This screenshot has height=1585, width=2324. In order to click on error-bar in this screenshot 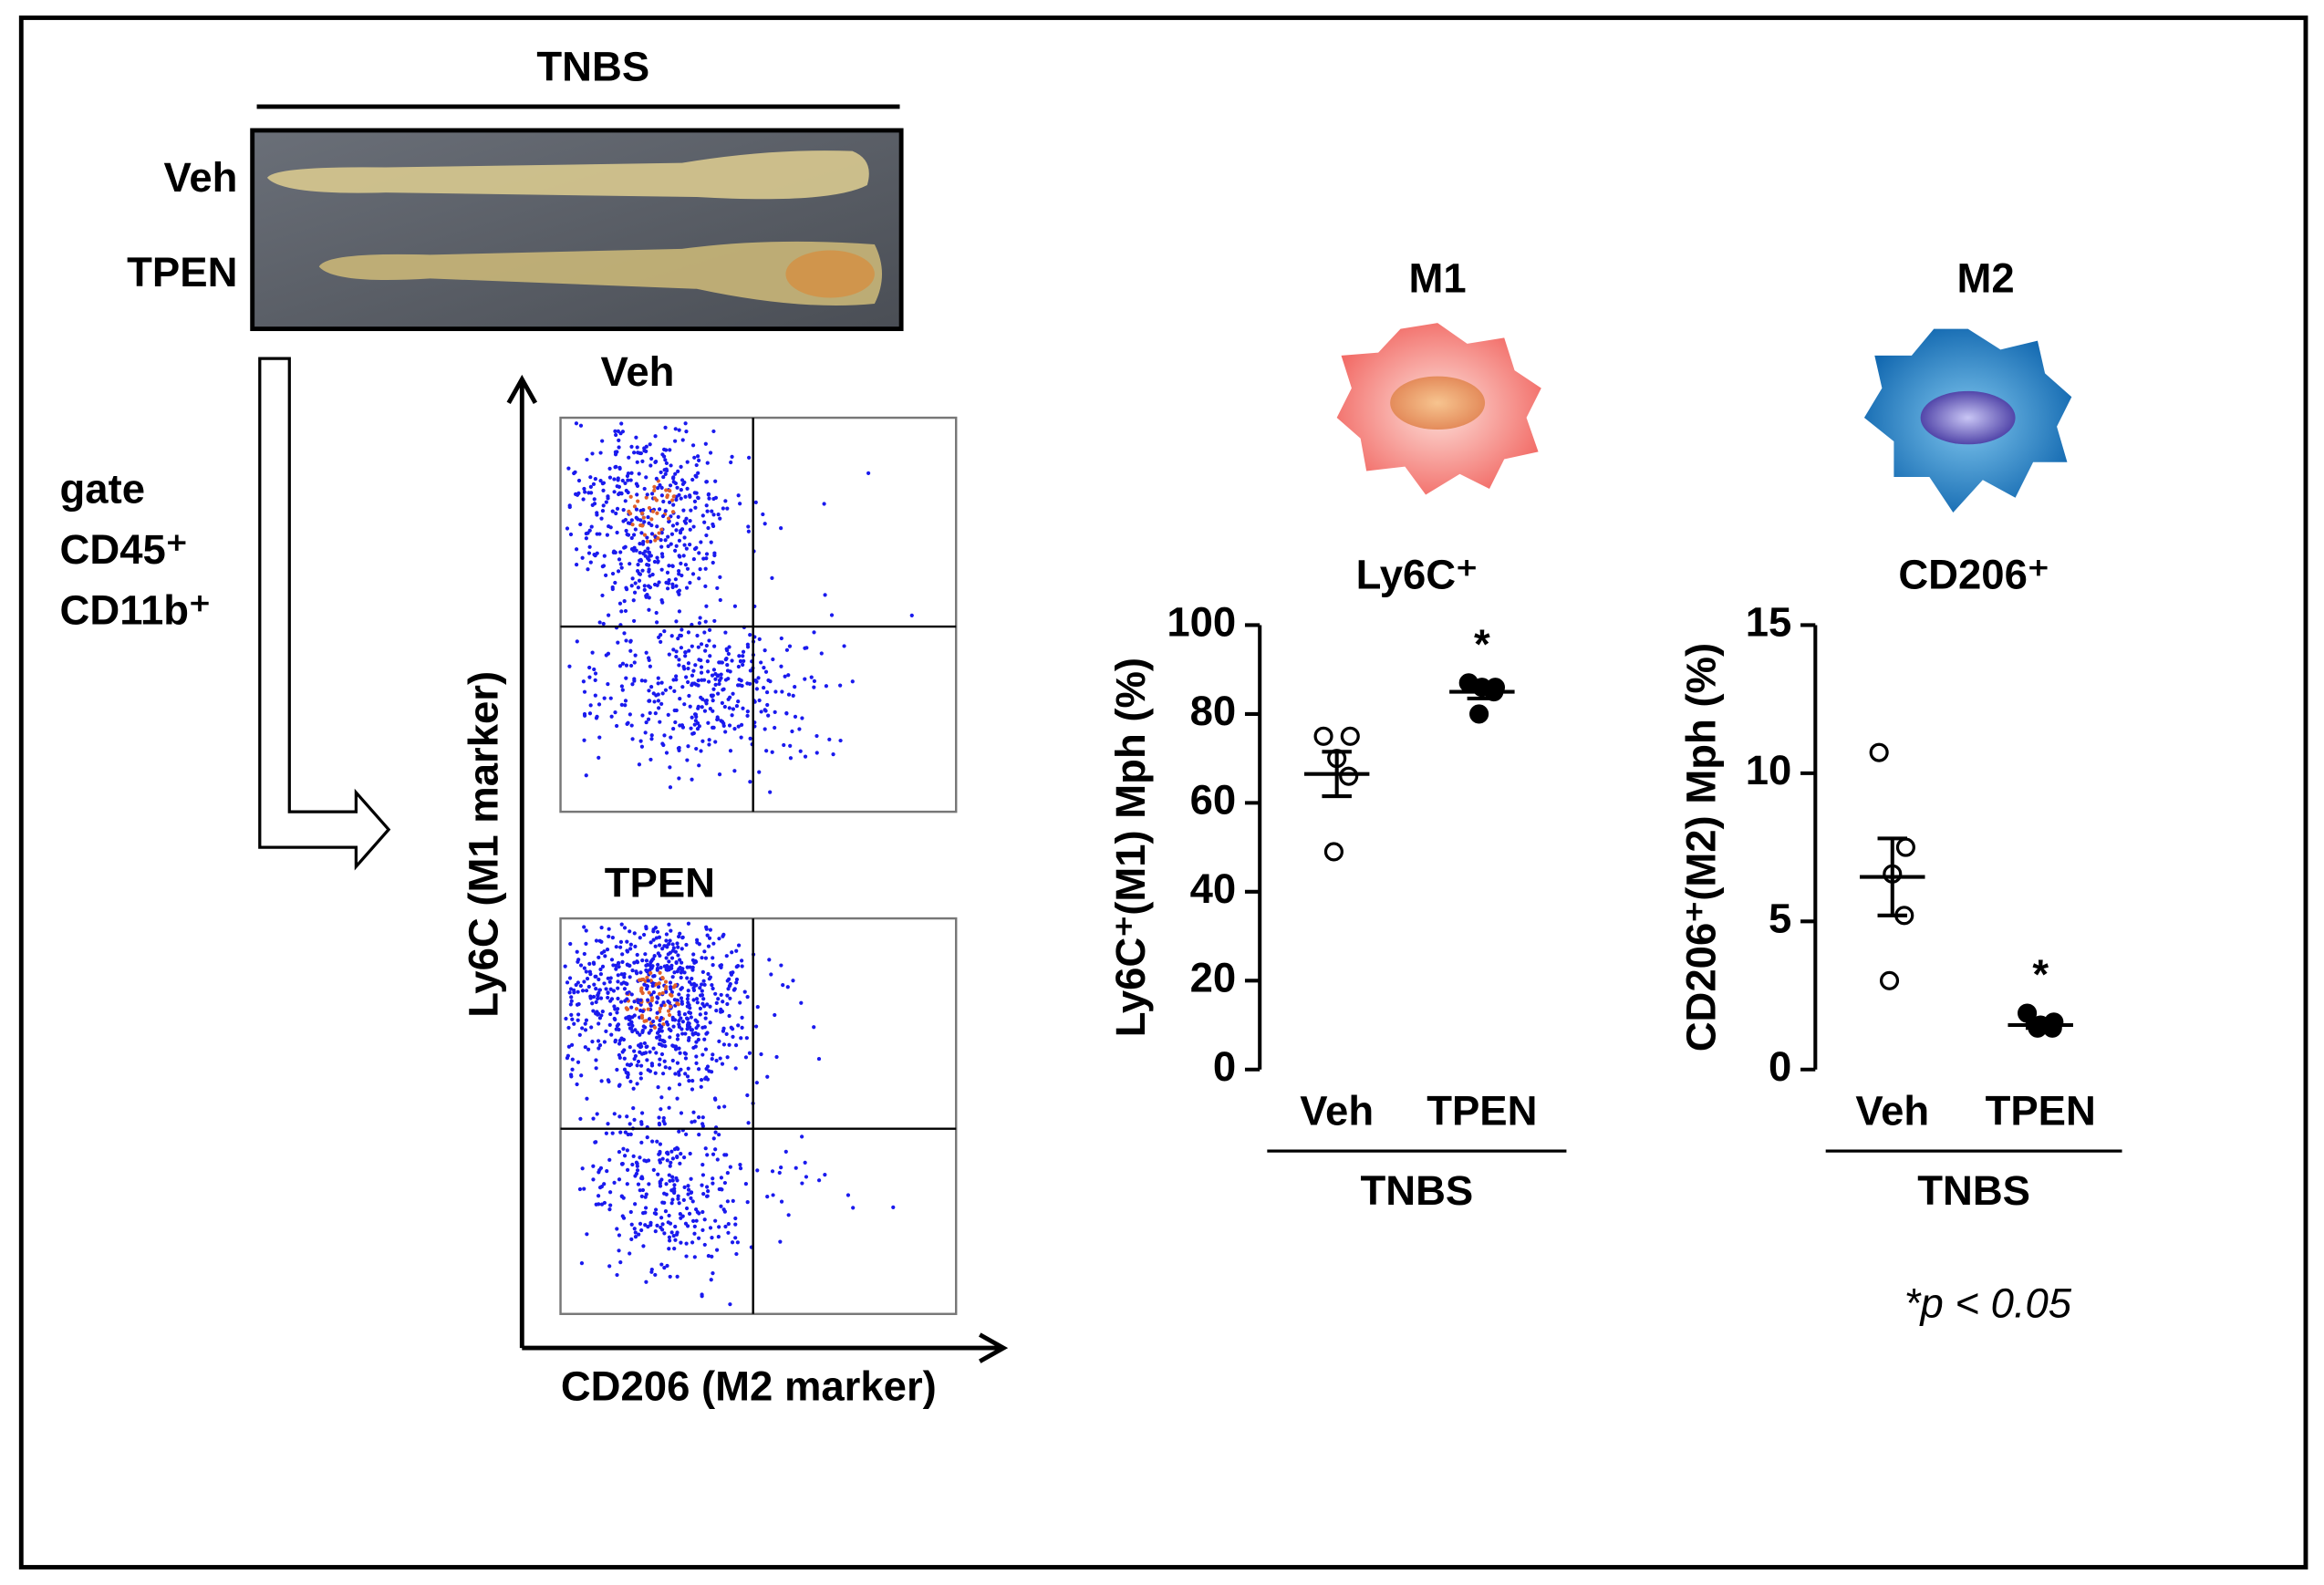, I will do `click(1483, 691)`.